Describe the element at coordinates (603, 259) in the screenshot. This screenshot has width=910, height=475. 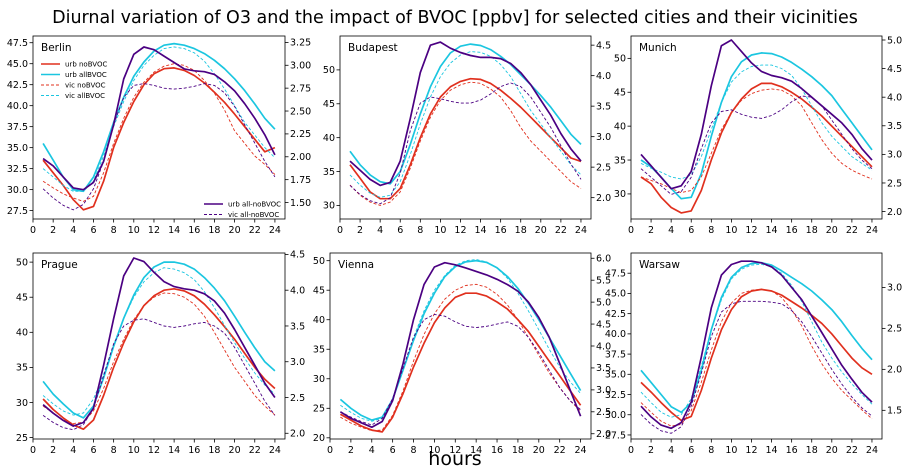
I see `y2-tick-label: 6.0` at that location.